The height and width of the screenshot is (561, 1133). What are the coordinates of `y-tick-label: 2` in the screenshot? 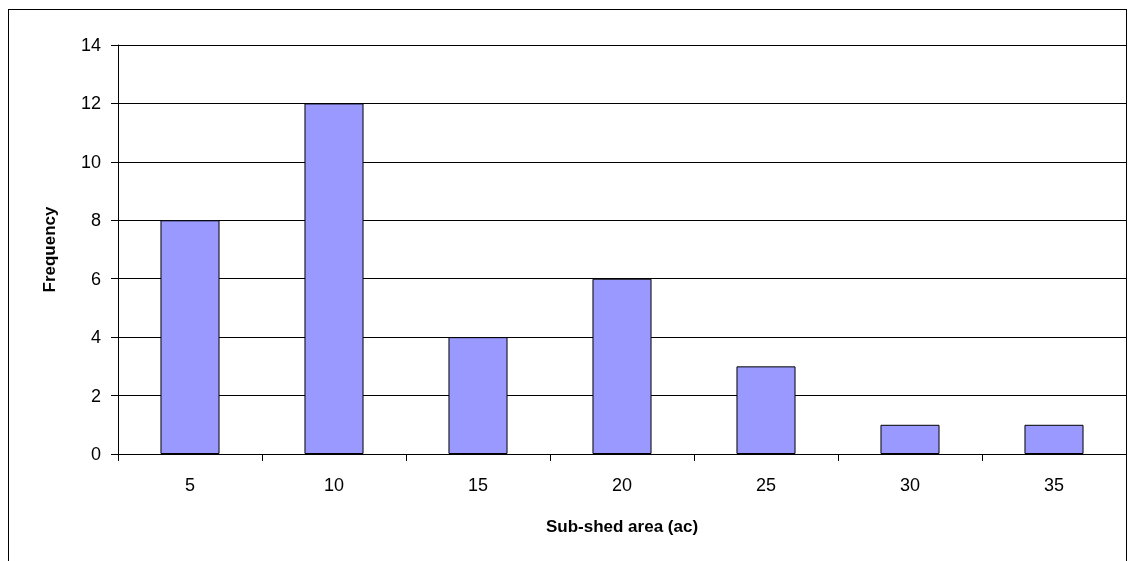 It's located at (95, 395).